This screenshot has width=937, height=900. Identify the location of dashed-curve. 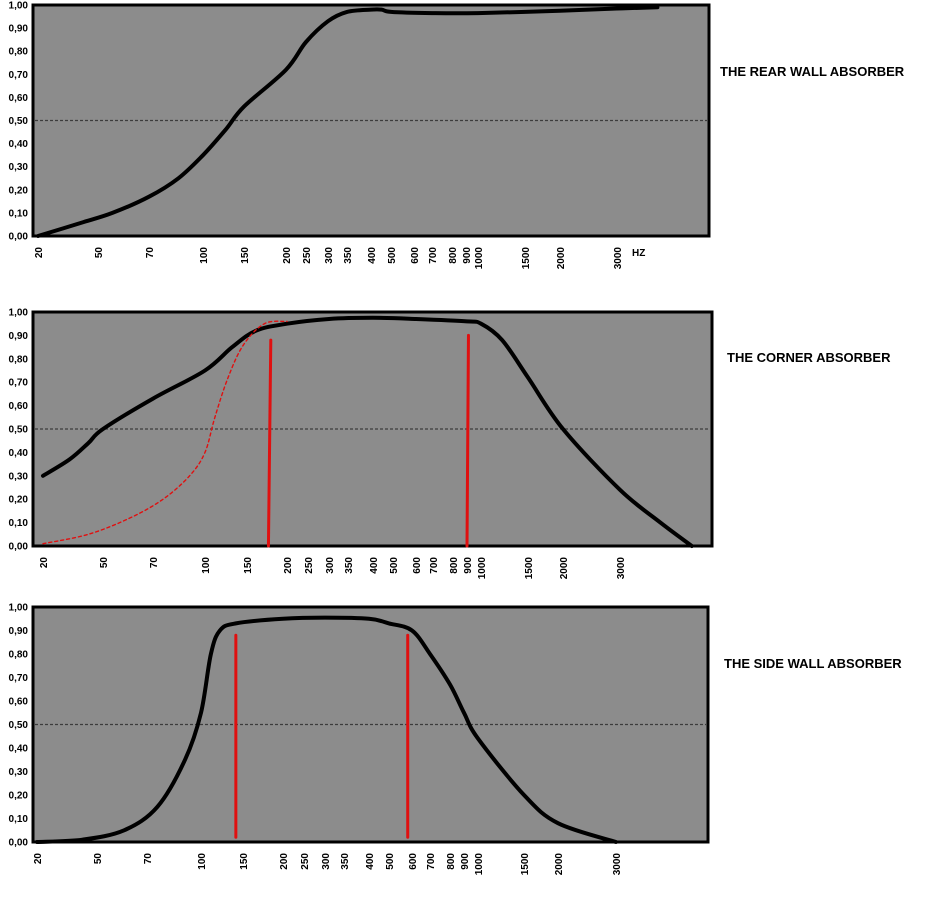
(165, 432).